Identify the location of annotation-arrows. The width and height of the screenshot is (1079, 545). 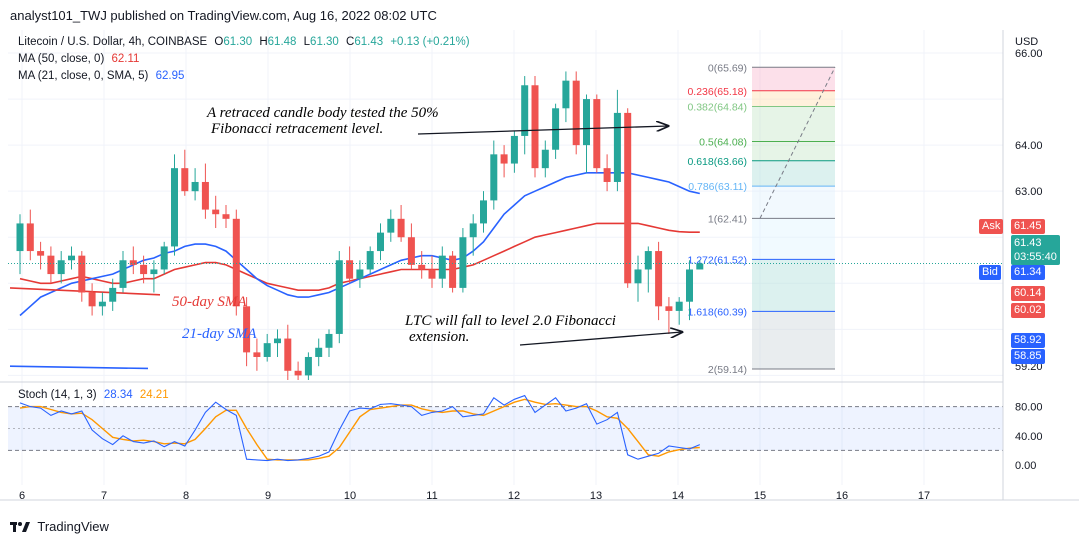
(549, 236).